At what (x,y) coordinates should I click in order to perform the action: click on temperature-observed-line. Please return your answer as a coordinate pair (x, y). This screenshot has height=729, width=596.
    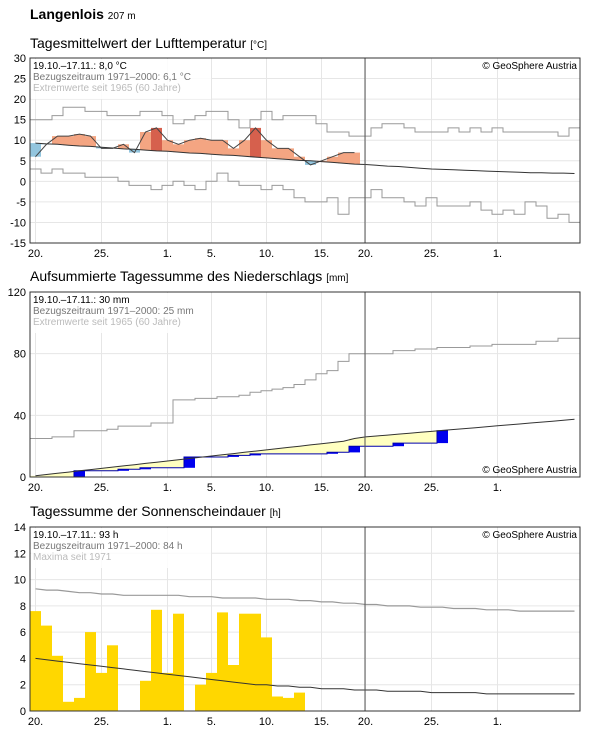
    Looking at the image, I should click on (195, 146).